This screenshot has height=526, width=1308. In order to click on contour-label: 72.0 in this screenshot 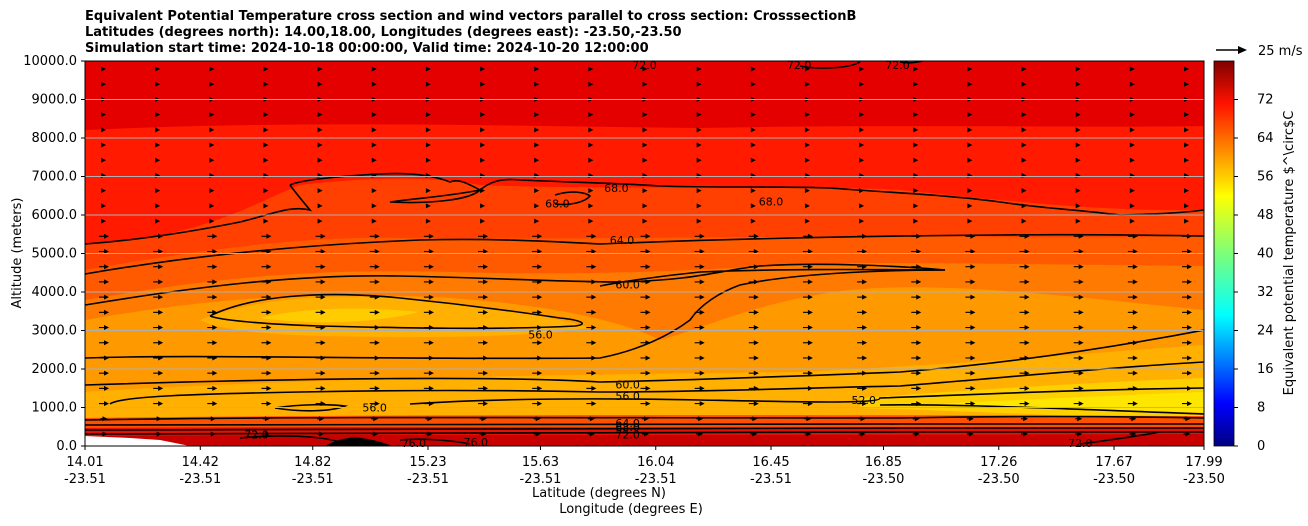, I will do `click(256, 434)`.